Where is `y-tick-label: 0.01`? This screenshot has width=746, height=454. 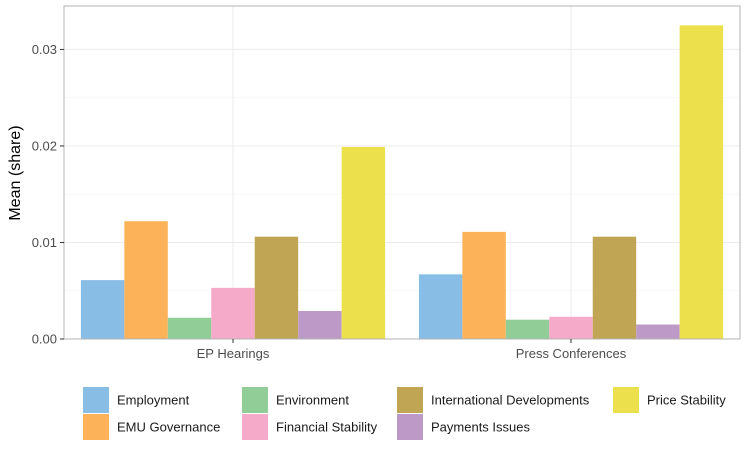
y-tick-label: 0.01 is located at coordinates (44, 242).